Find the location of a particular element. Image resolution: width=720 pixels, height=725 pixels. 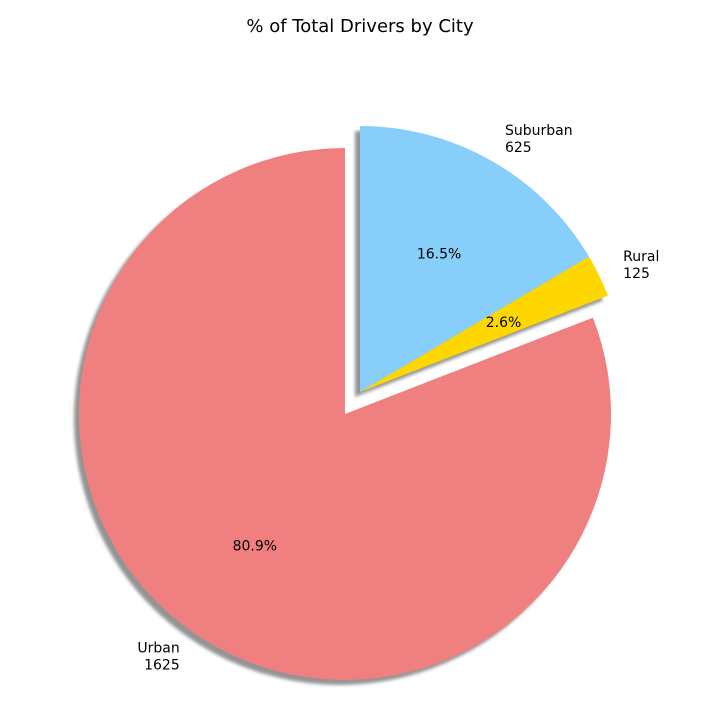

percent-label-urban: 80.9% is located at coordinates (255, 547).